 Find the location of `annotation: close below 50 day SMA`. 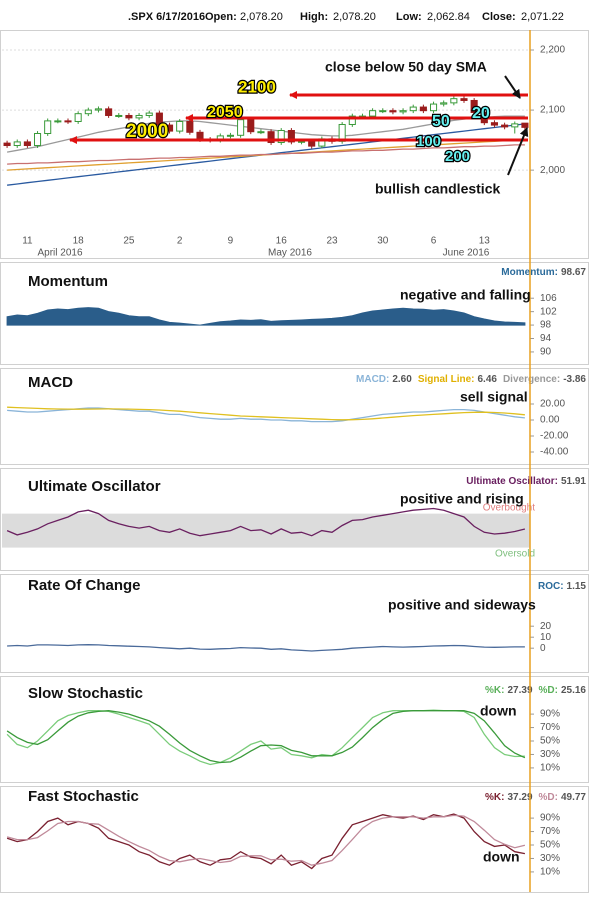

annotation: close below 50 day SMA is located at coordinates (406, 67).